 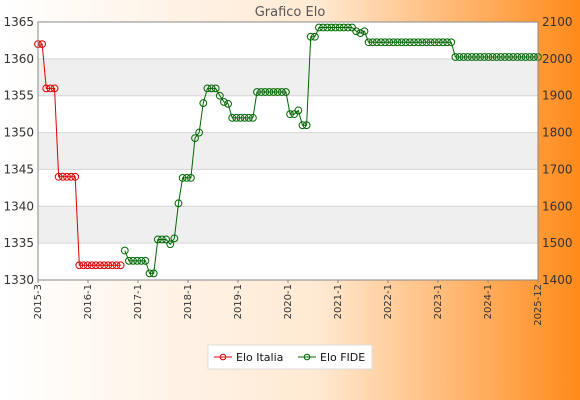 What do you see at coordinates (188, 301) in the screenshot?
I see `x-tick-label: 2018-1` at bounding box center [188, 301].